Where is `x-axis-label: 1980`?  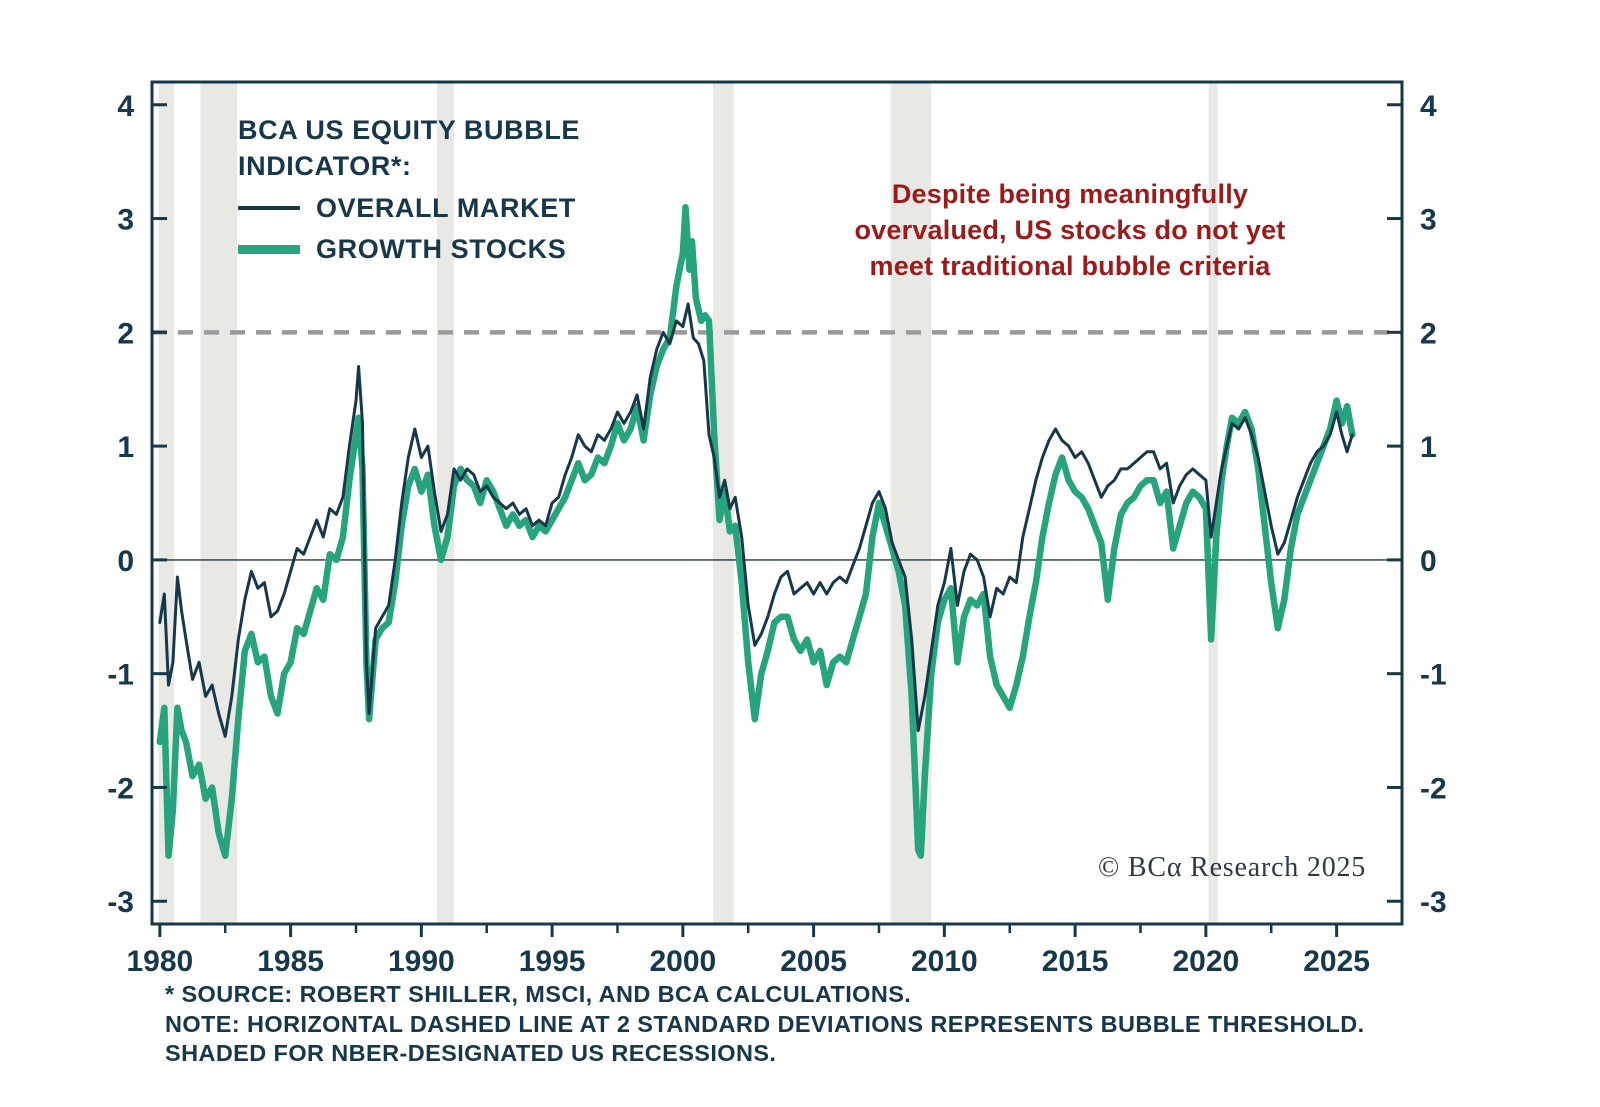
x-axis-label: 1980 is located at coordinates (159, 961).